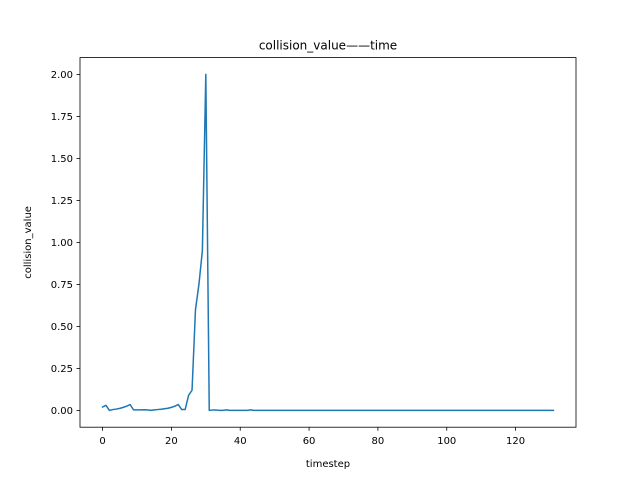 The width and height of the screenshot is (640, 480). What do you see at coordinates (328, 46) in the screenshot?
I see `chart-title: collision_value——time` at bounding box center [328, 46].